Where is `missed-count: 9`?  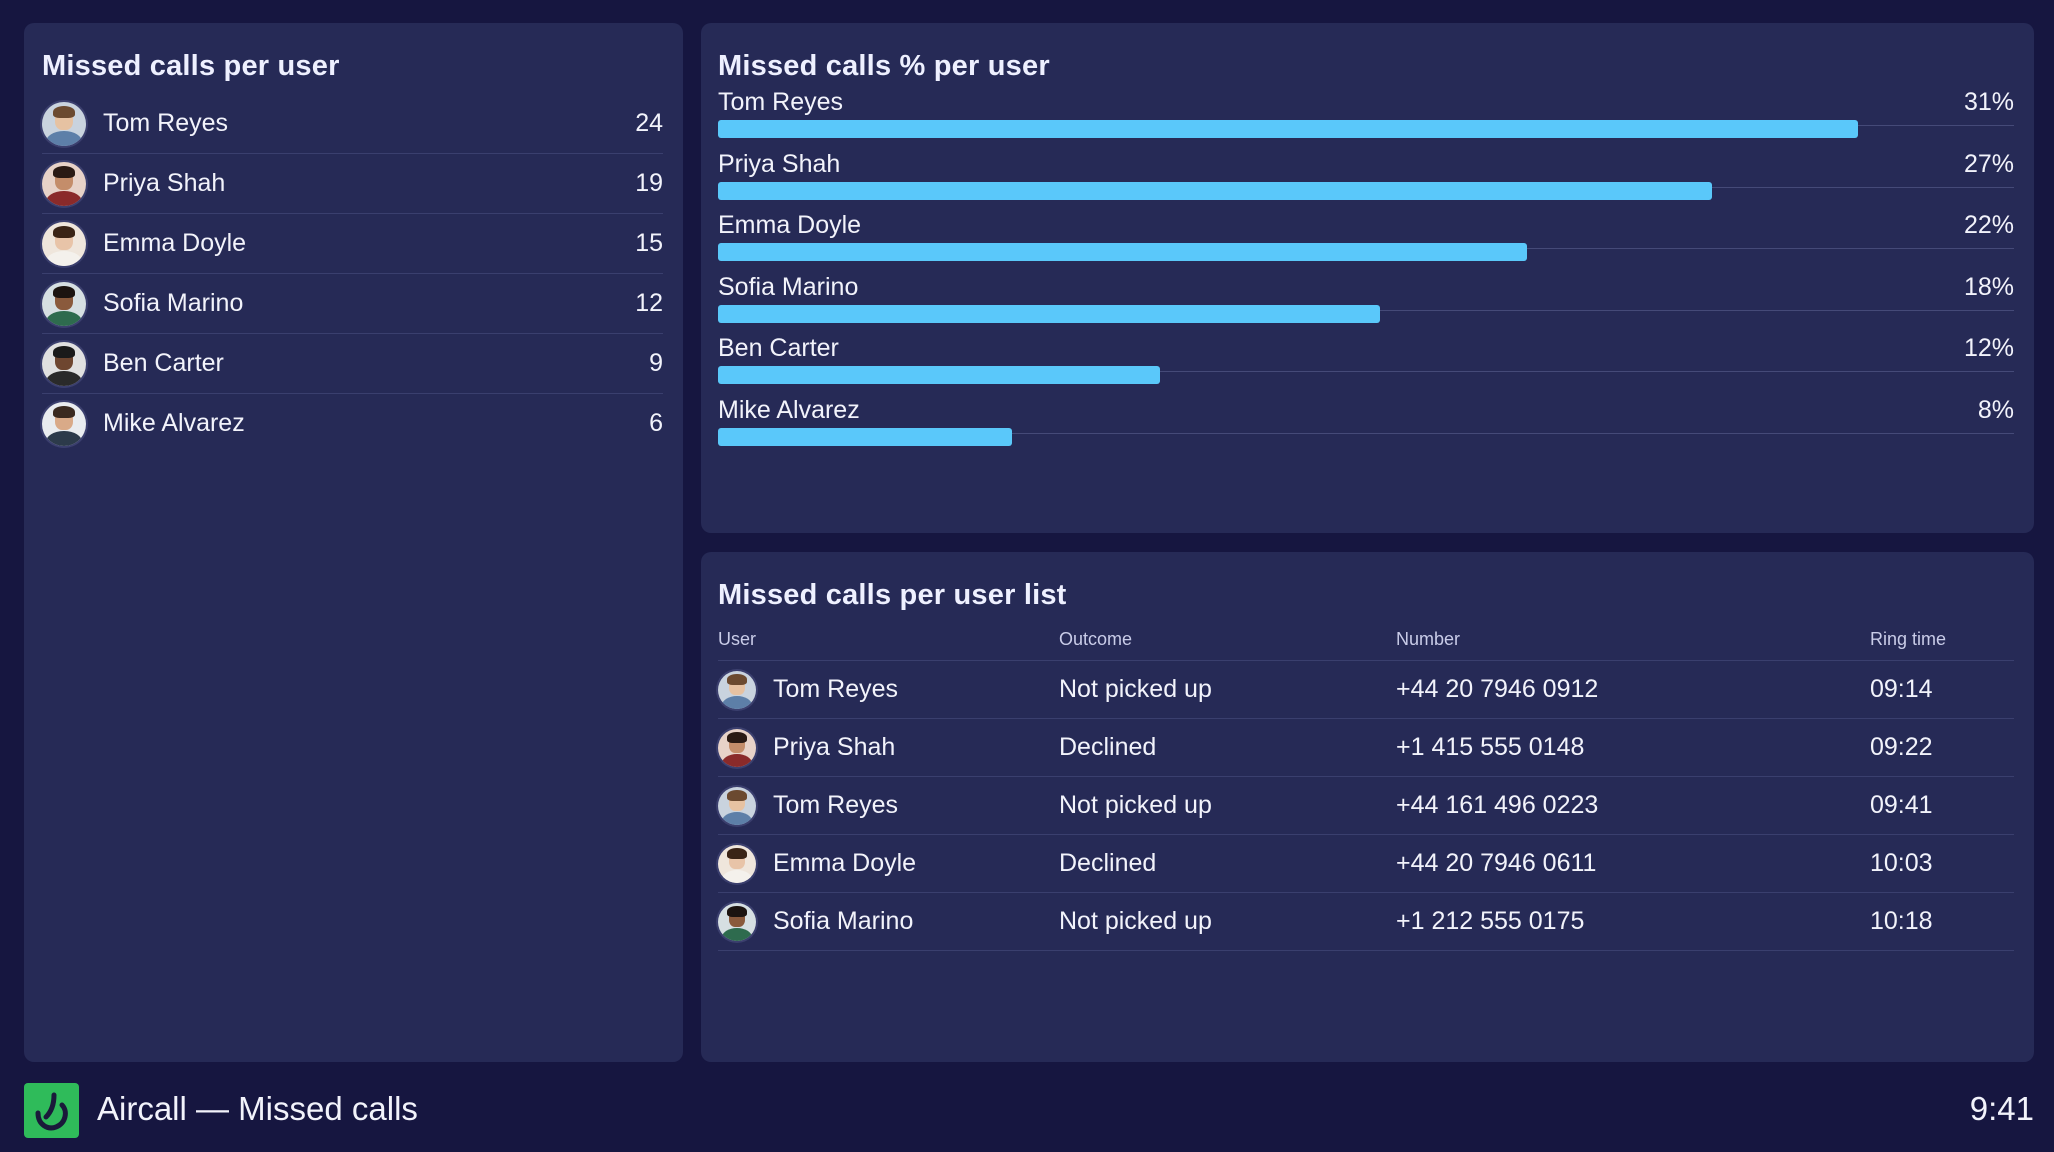 missed-count: 9 is located at coordinates (656, 363).